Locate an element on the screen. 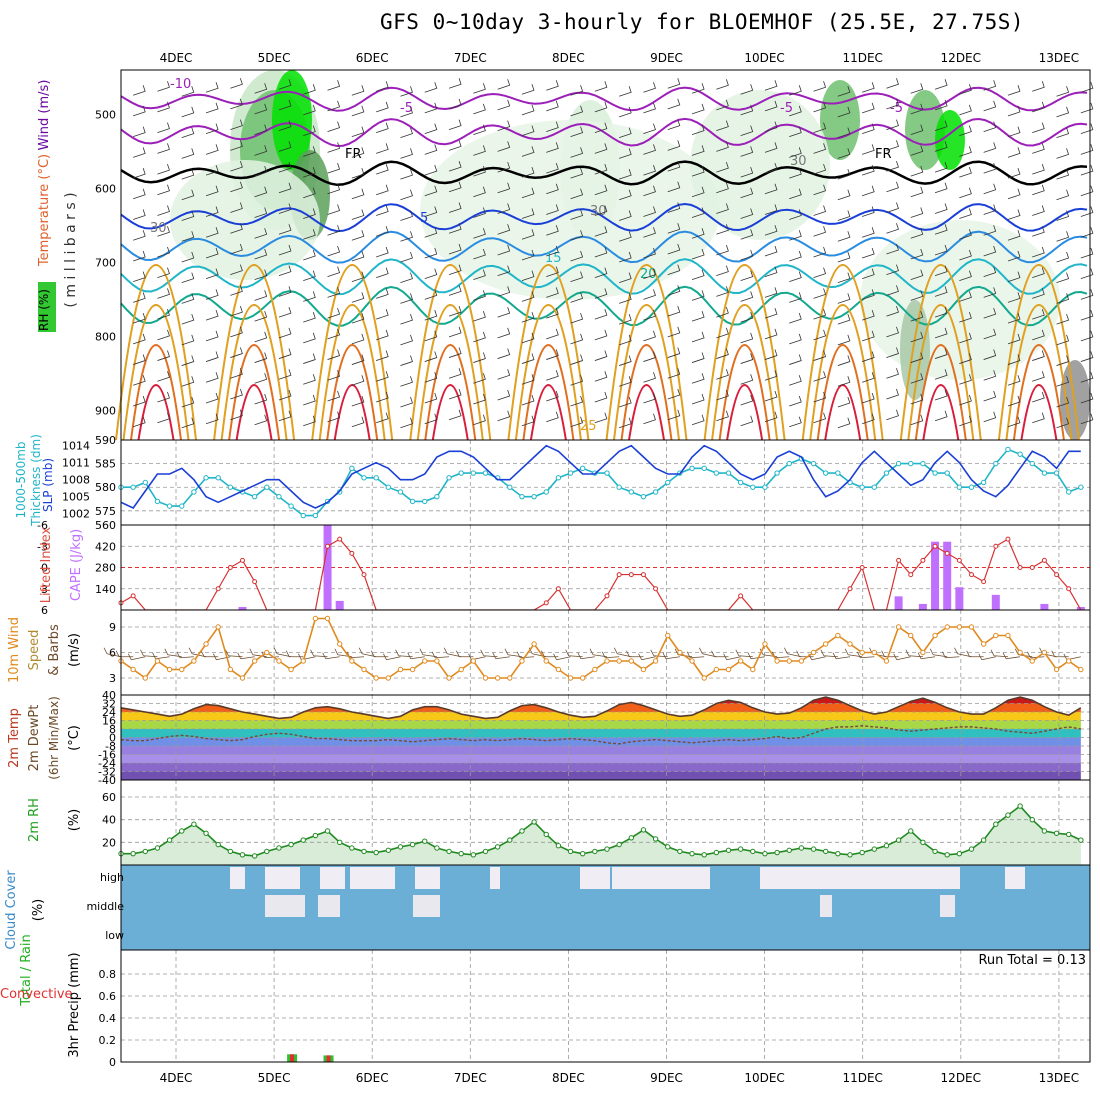  pressure-tick: 800 is located at coordinates (105, 336).